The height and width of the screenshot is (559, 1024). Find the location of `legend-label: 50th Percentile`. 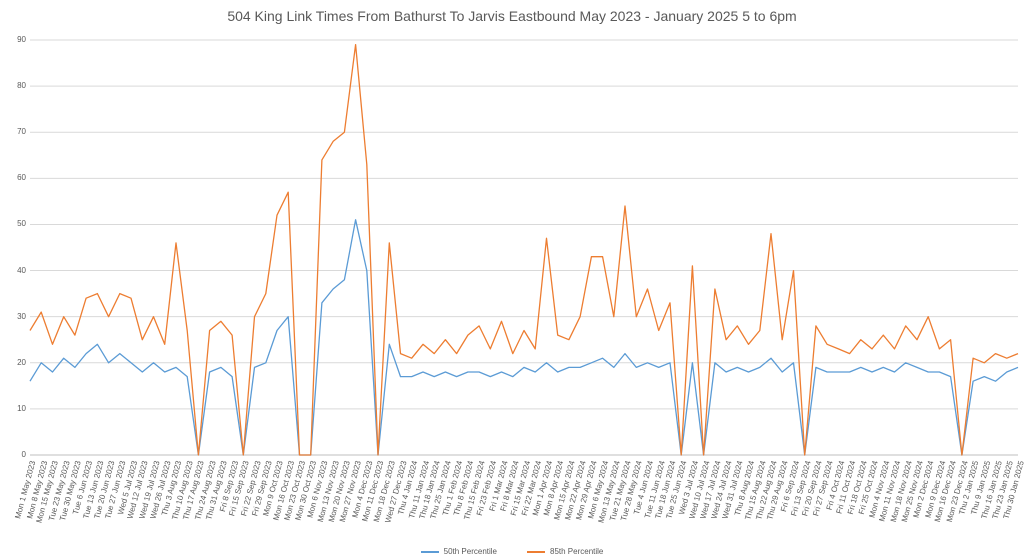

legend-label: 50th Percentile is located at coordinates (470, 551).